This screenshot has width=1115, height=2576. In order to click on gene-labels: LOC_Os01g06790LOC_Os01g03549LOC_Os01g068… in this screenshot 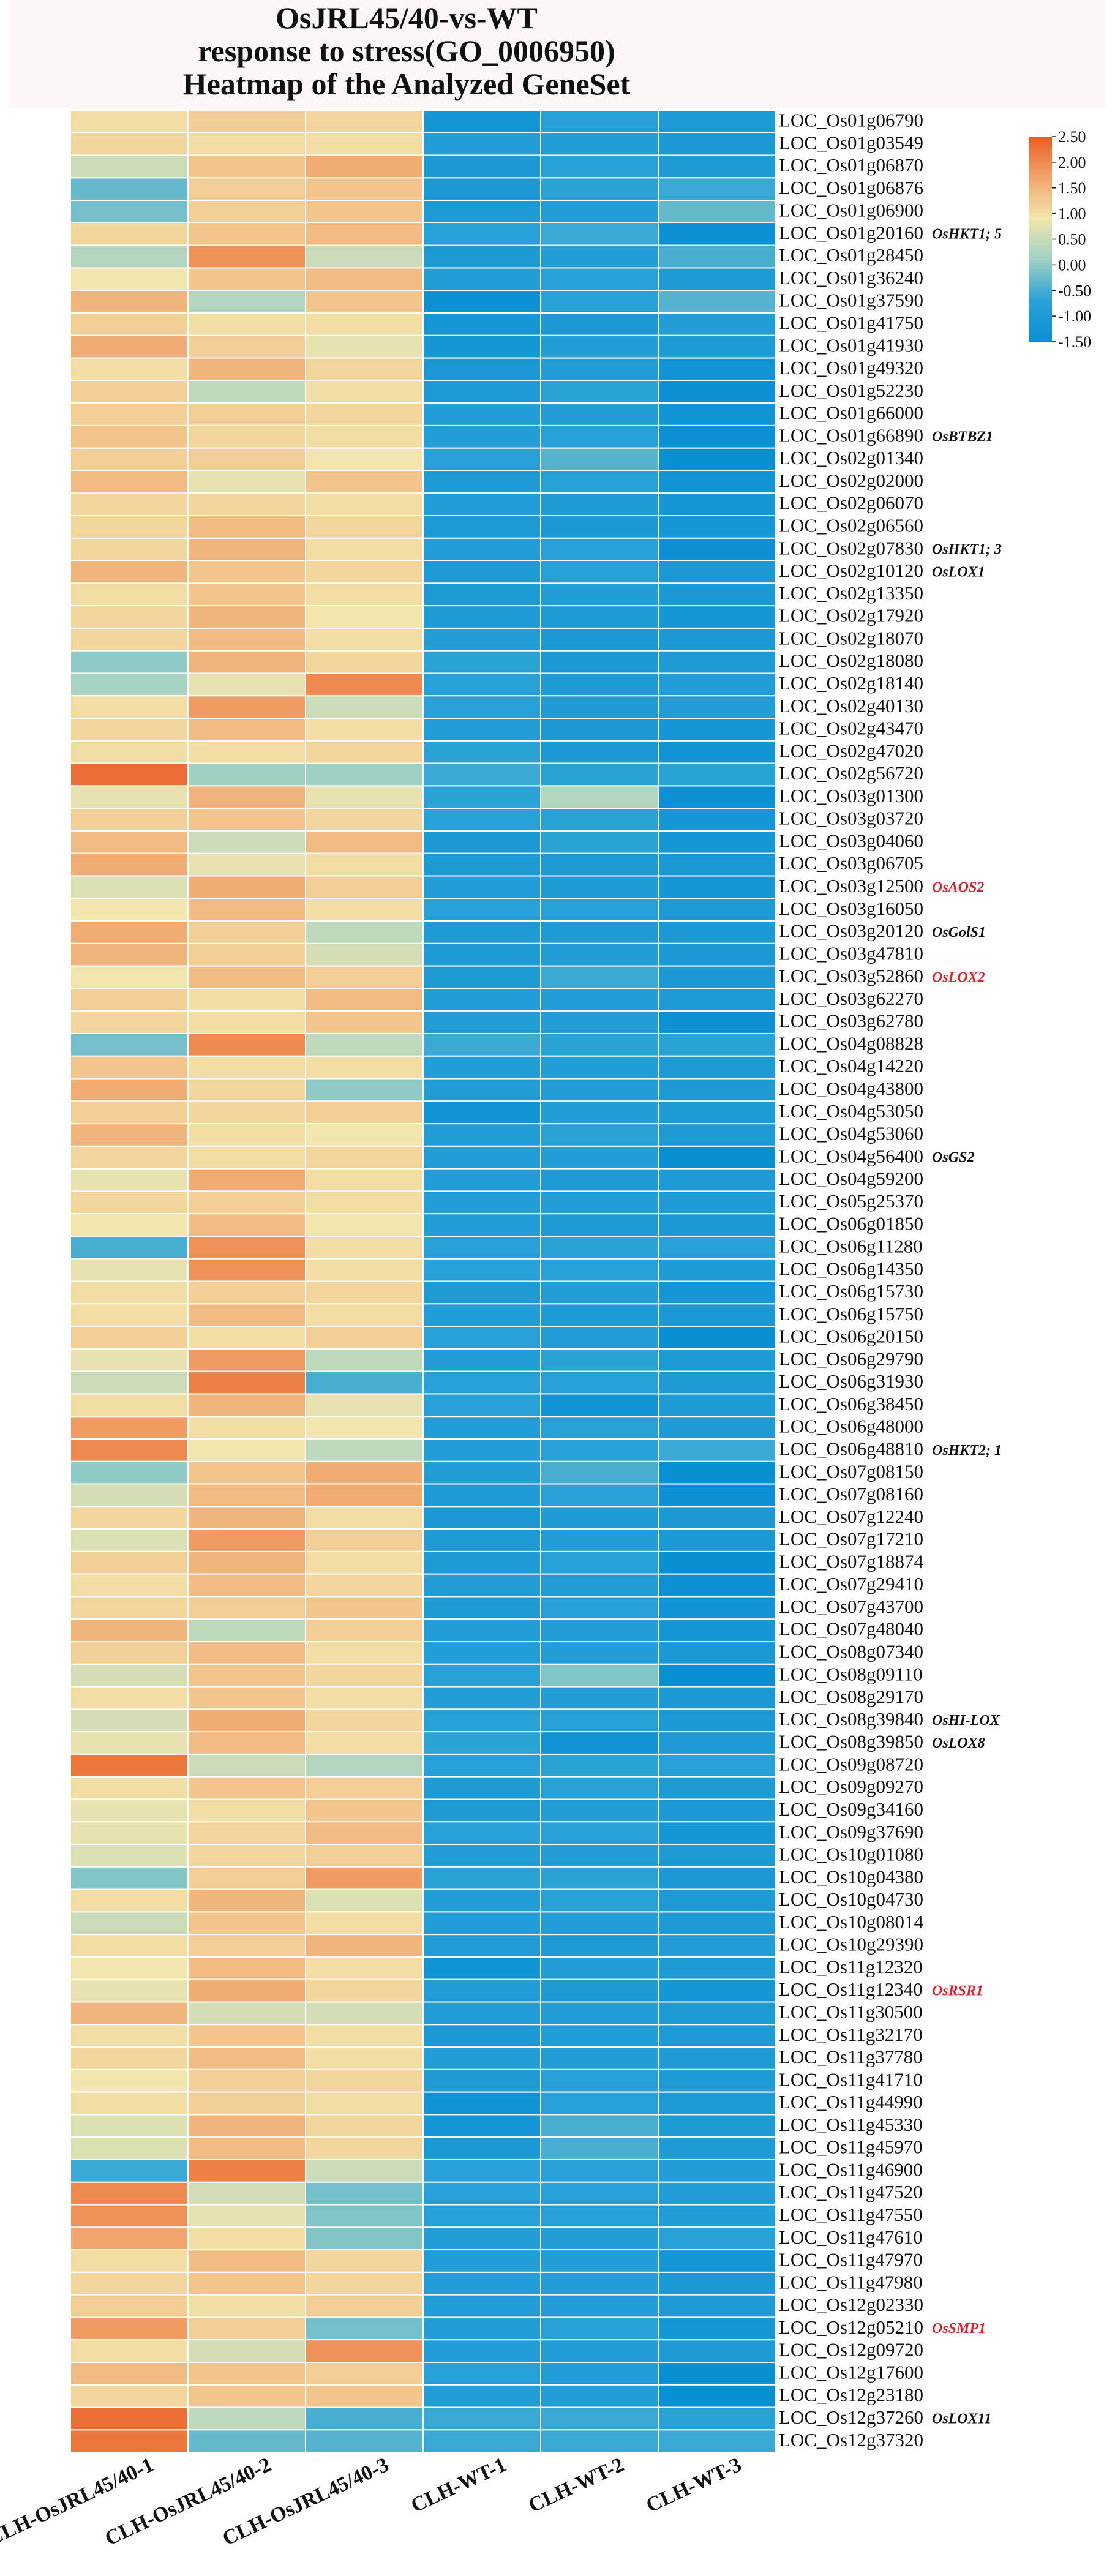, I will do `click(851, 1279)`.